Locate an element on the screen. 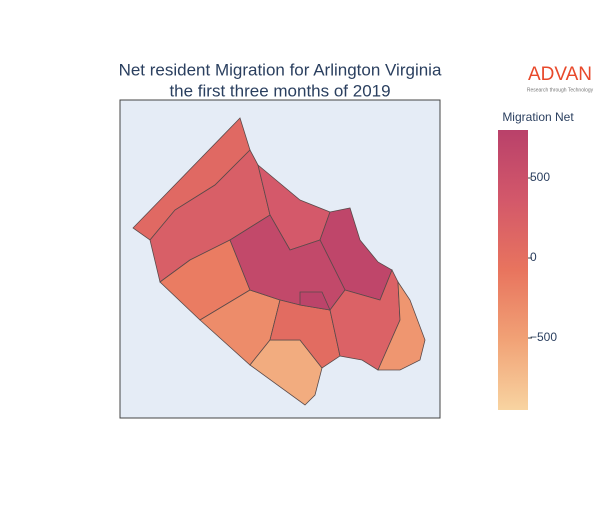 Image resolution: width=600 pixels, height=505 pixels. colorbar-tick-label: −500 is located at coordinates (543, 337).